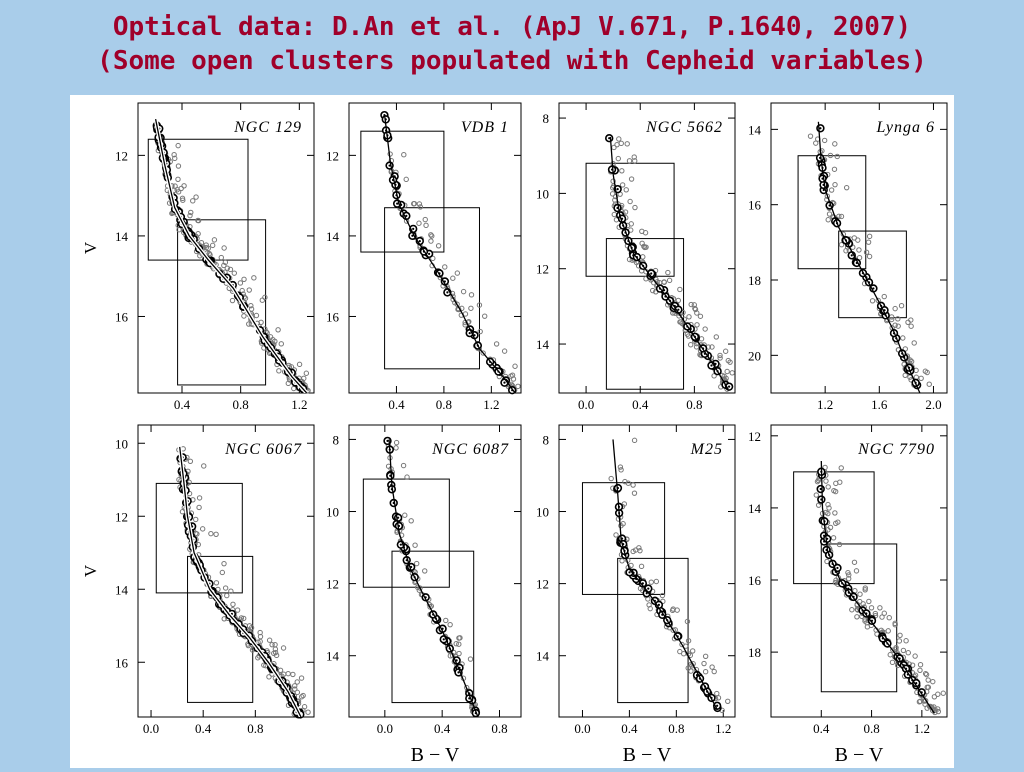  What do you see at coordinates (241, 404) in the screenshot?
I see `x-tick-label: 0.8` at bounding box center [241, 404].